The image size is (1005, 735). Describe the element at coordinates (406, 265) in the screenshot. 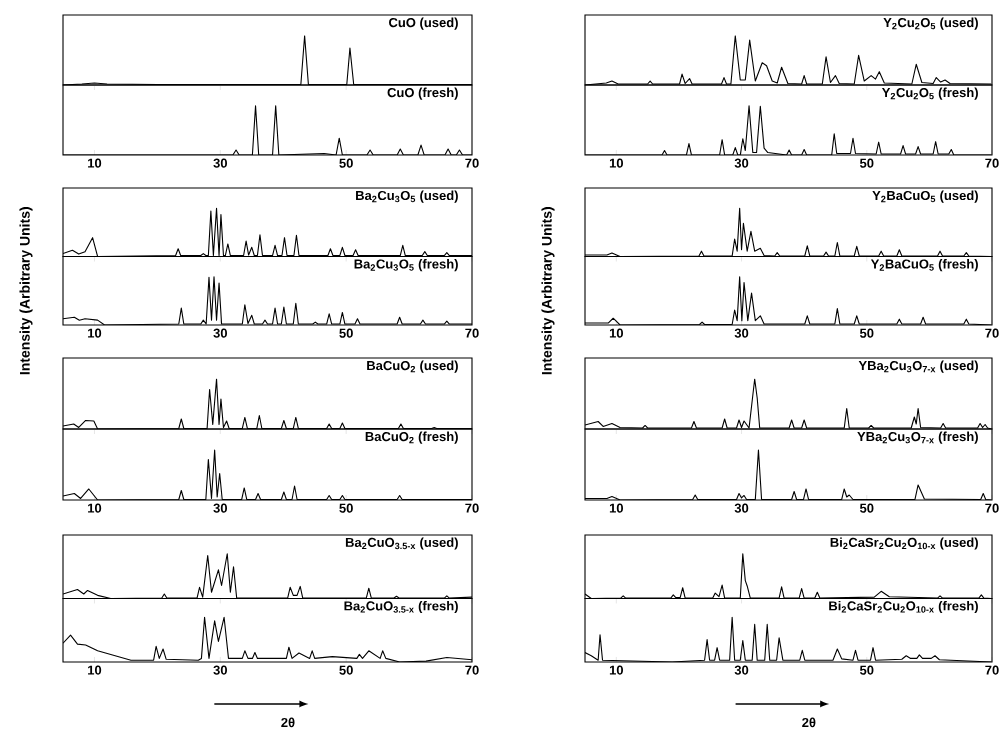

I see `chart-title: Ba$_{2}$Cu$_{3}$O$_{5}$ (fresh)` at that location.